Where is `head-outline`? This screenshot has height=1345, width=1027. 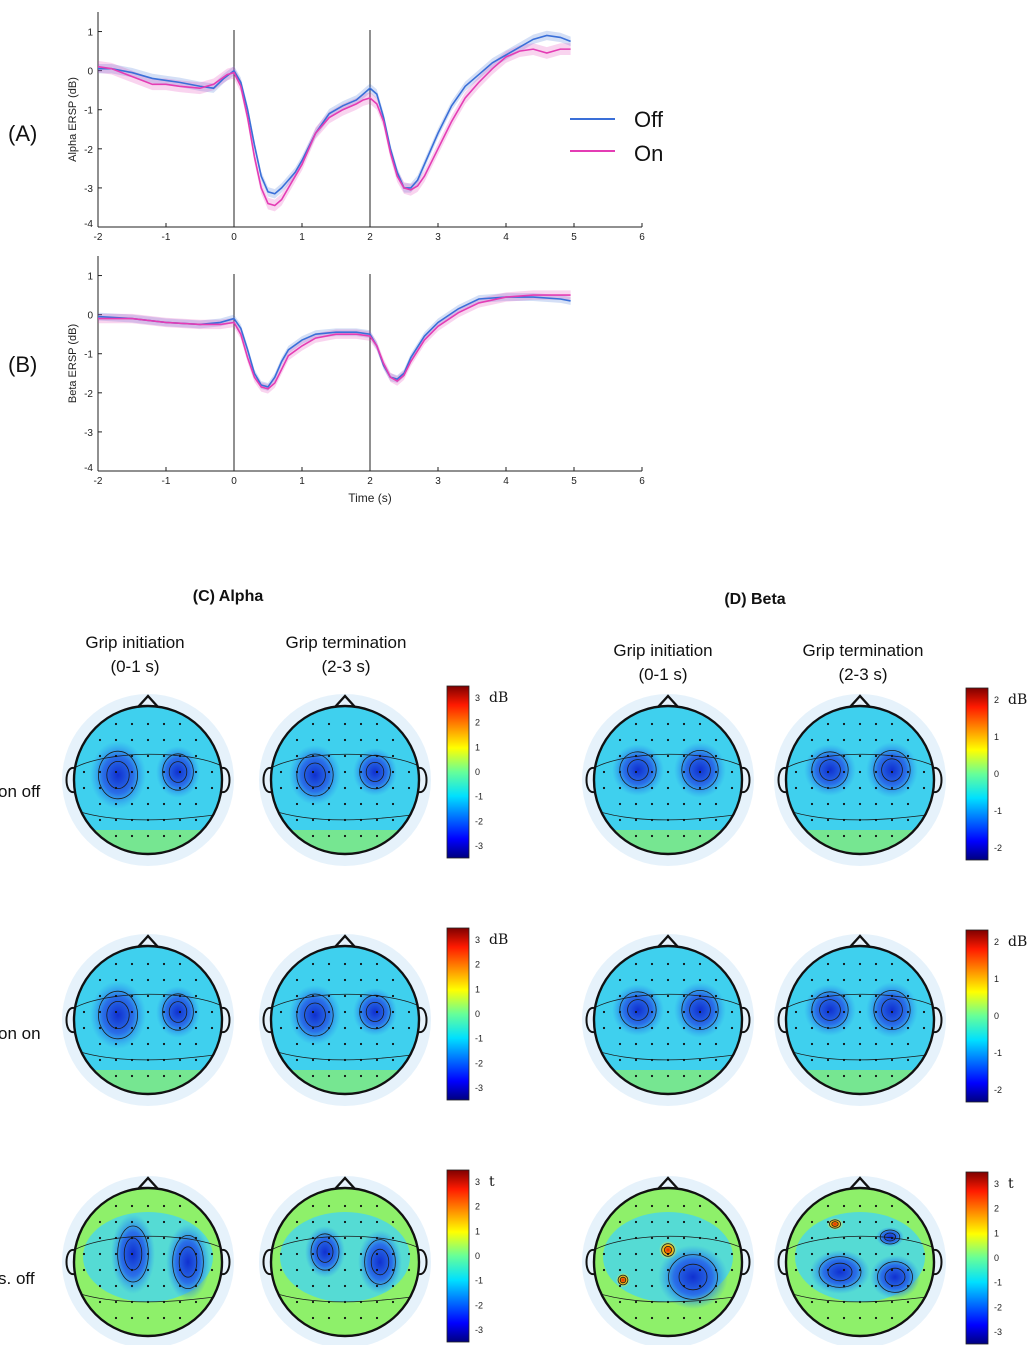 head-outline is located at coordinates (860, 1020).